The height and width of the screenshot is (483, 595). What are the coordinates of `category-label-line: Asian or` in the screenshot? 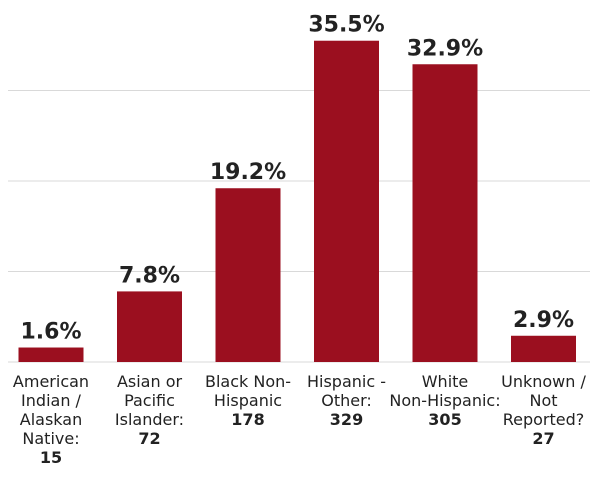 It's located at (150, 381).